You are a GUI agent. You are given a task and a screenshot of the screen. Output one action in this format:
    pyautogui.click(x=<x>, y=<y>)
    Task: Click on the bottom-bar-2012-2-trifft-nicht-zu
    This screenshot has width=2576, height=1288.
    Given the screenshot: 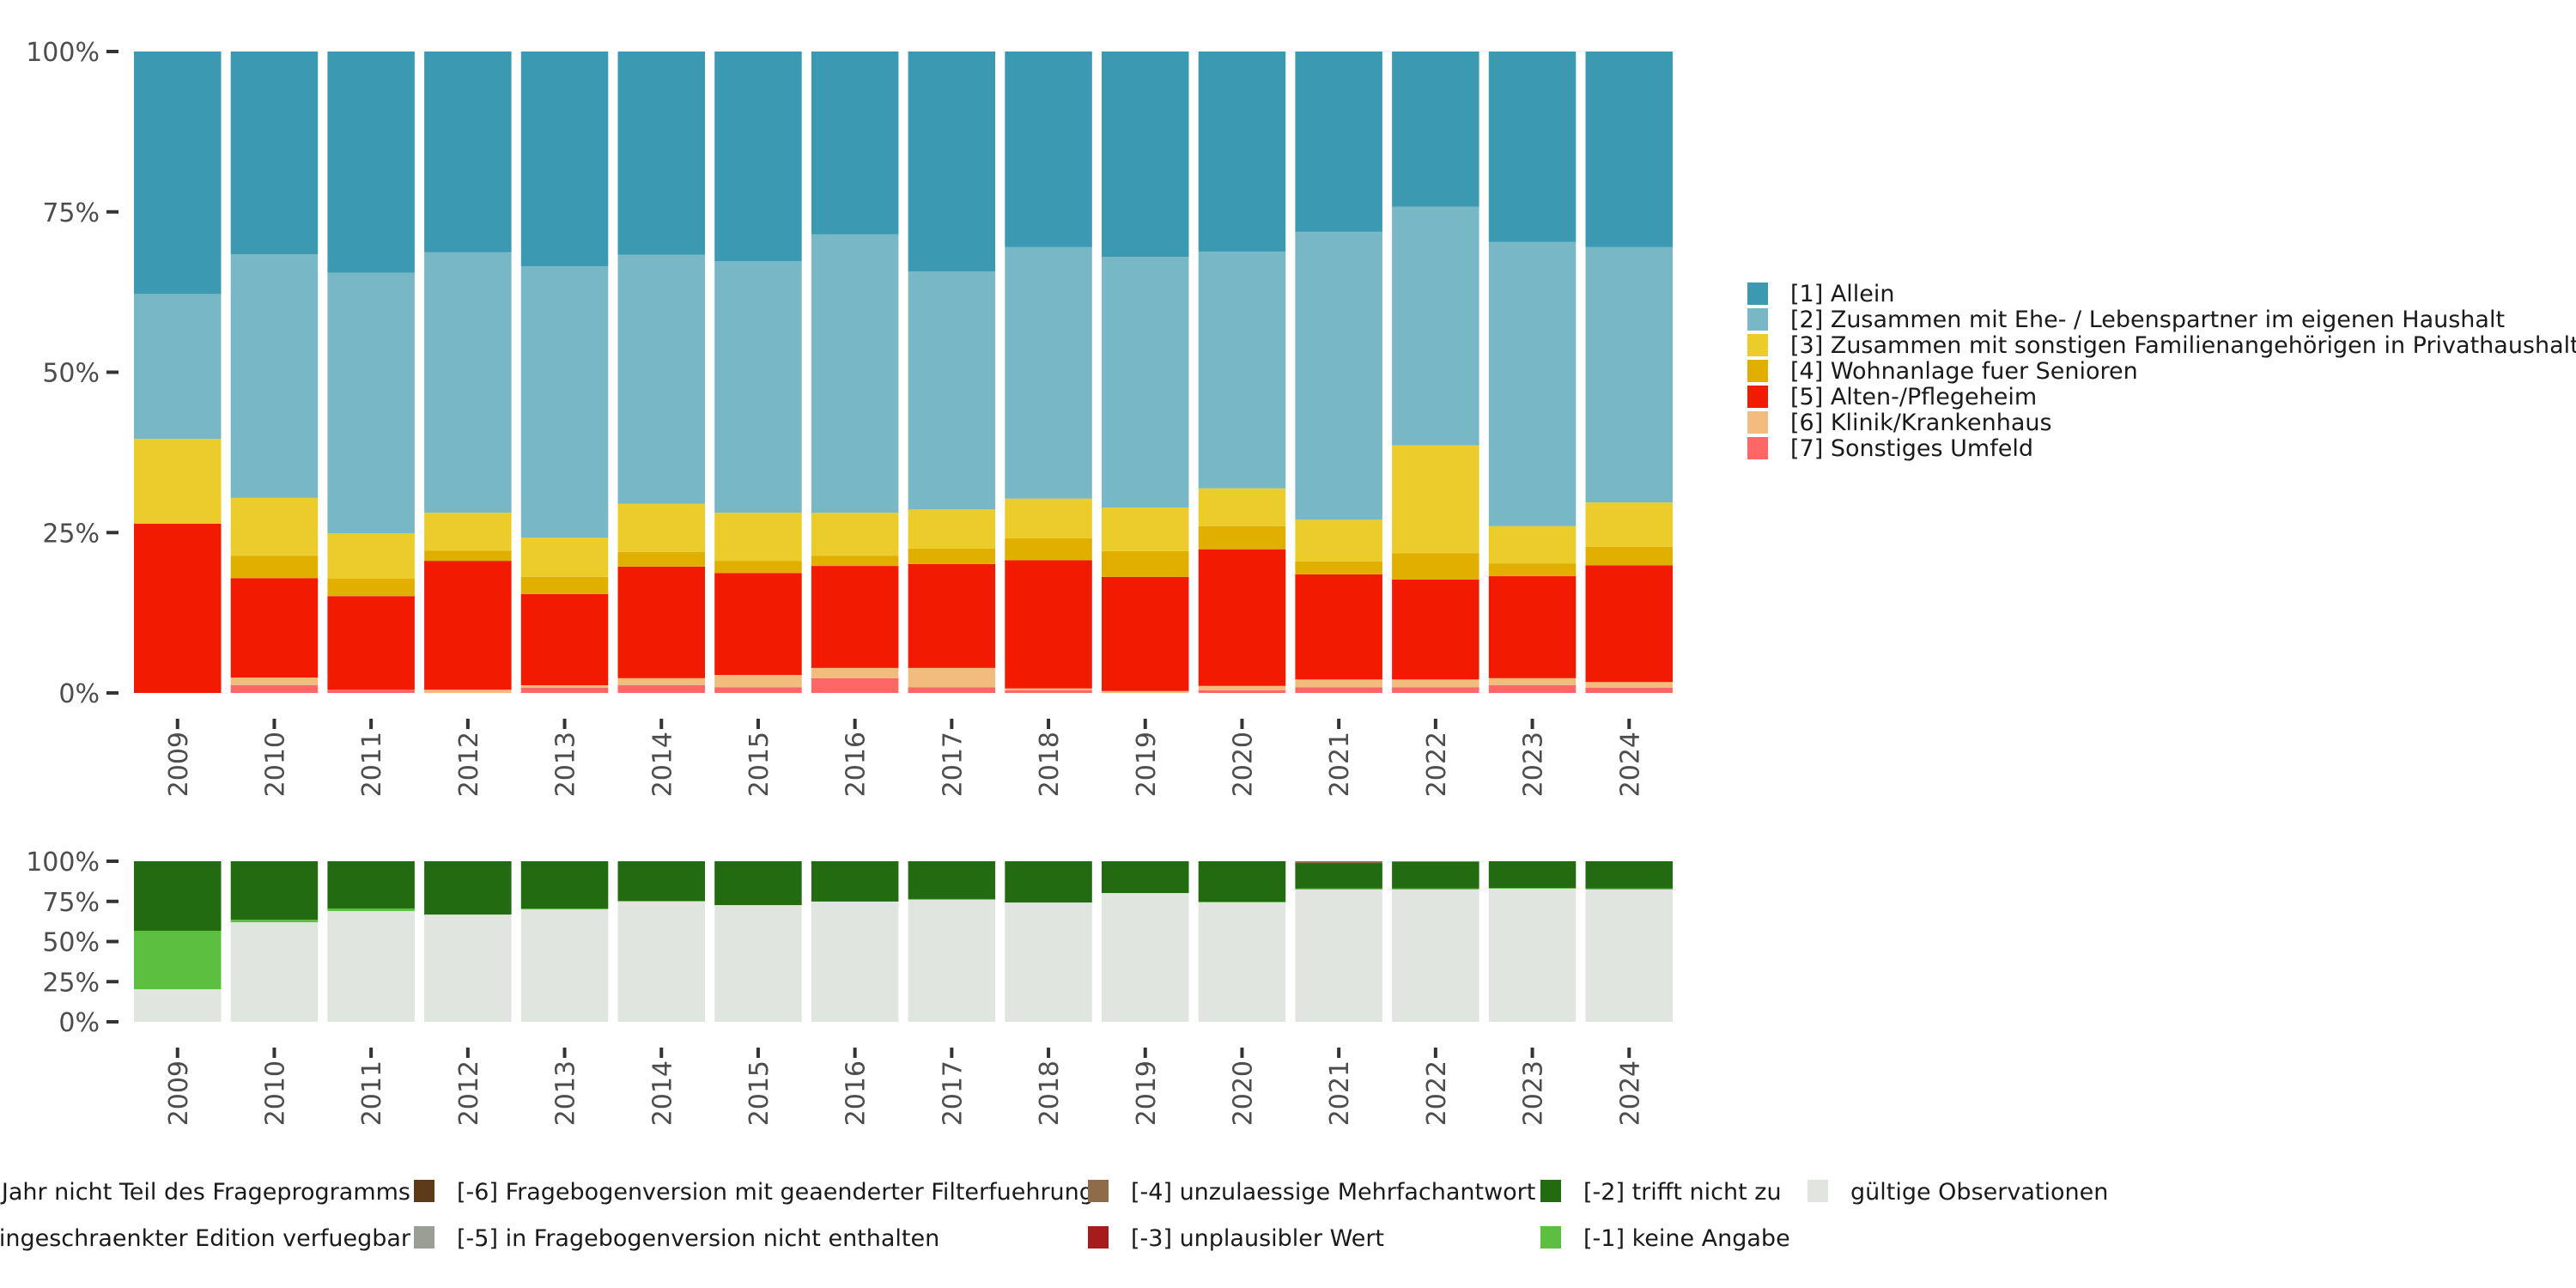 What is the action you would take?
    pyautogui.click(x=468, y=888)
    